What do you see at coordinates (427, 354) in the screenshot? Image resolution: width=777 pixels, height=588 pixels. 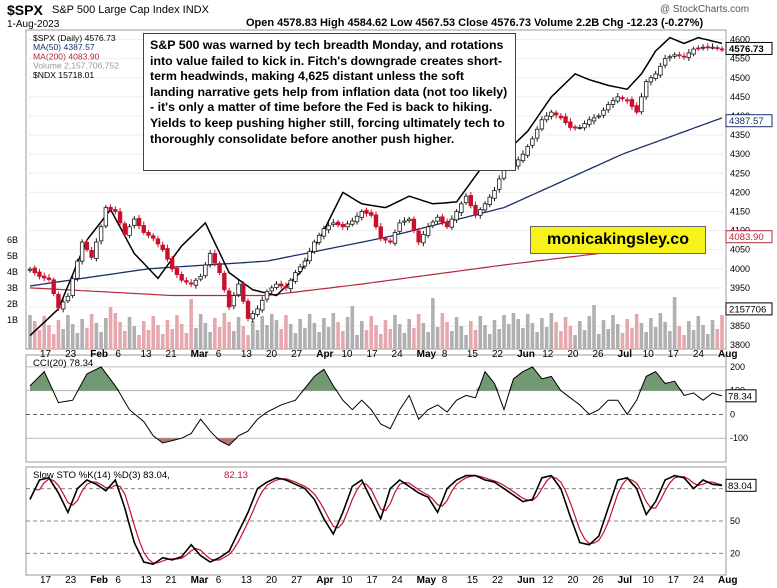 I see `x-label-top-15: May` at bounding box center [427, 354].